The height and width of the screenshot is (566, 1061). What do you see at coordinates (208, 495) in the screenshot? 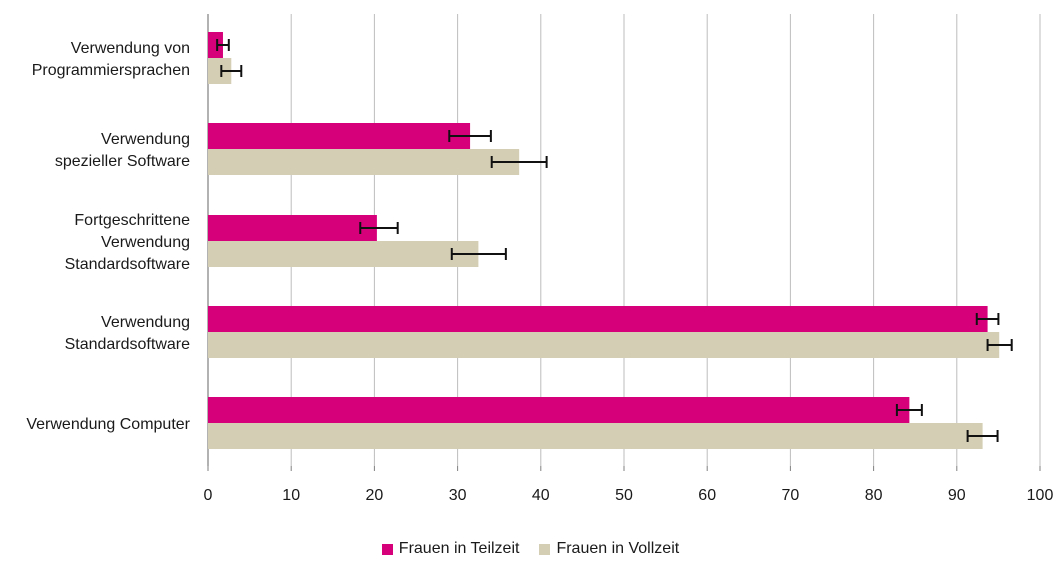
I see `x-tick-label: 0` at bounding box center [208, 495].